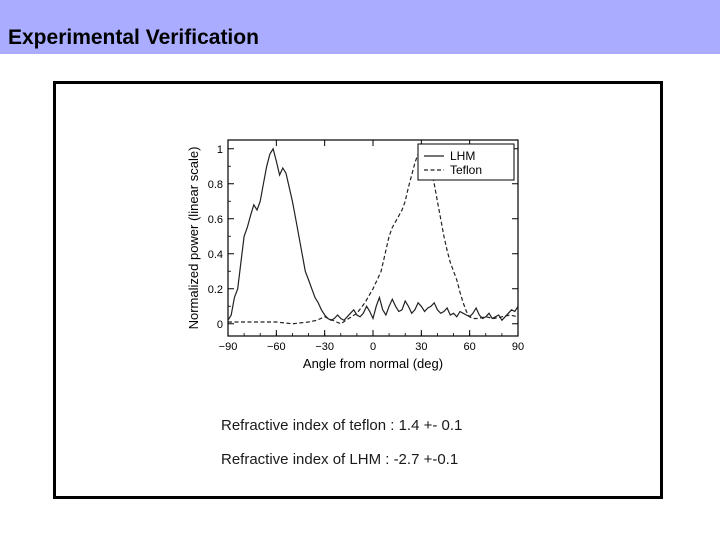 The image size is (720, 540). Describe the element at coordinates (373, 347) in the screenshot. I see `x-tick-label: 0` at that location.